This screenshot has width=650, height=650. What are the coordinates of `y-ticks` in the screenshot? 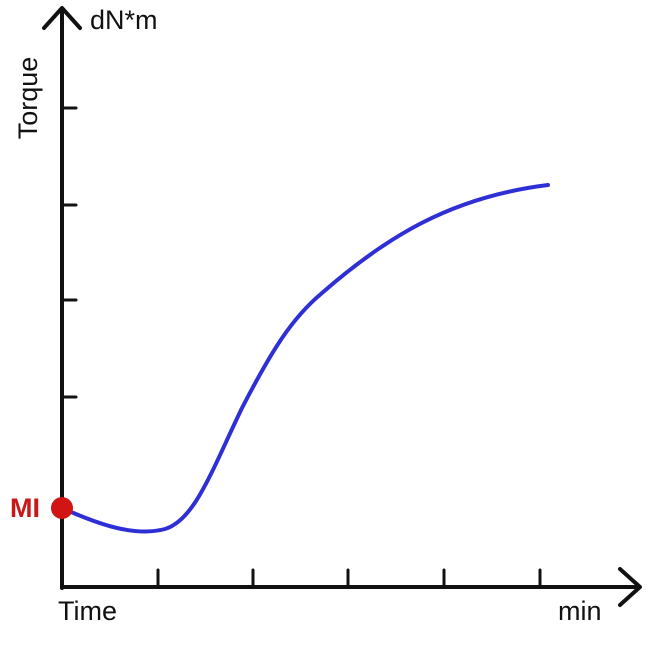 It's located at (69, 252).